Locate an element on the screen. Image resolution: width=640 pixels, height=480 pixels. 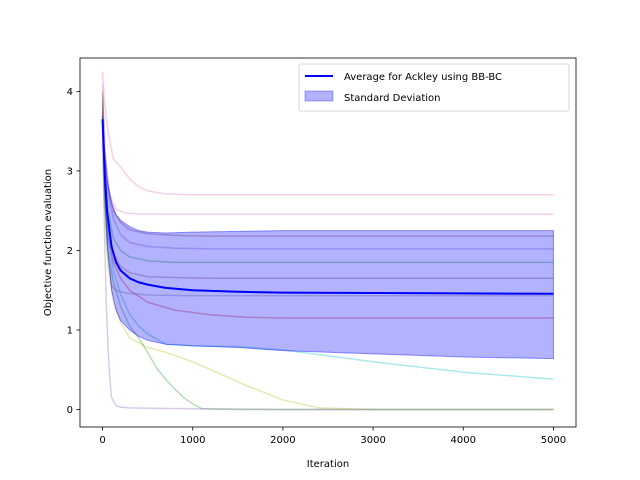
y-tick-label: 3 is located at coordinates (70, 171).